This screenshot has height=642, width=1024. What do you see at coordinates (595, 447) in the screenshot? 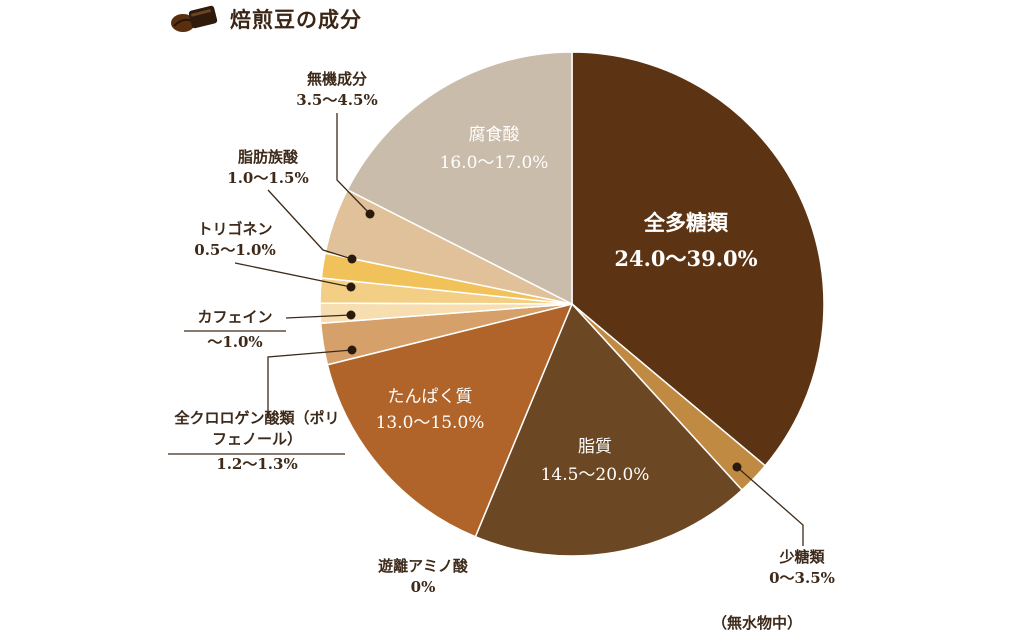
I see `slice-name: 脂質` at bounding box center [595, 447].